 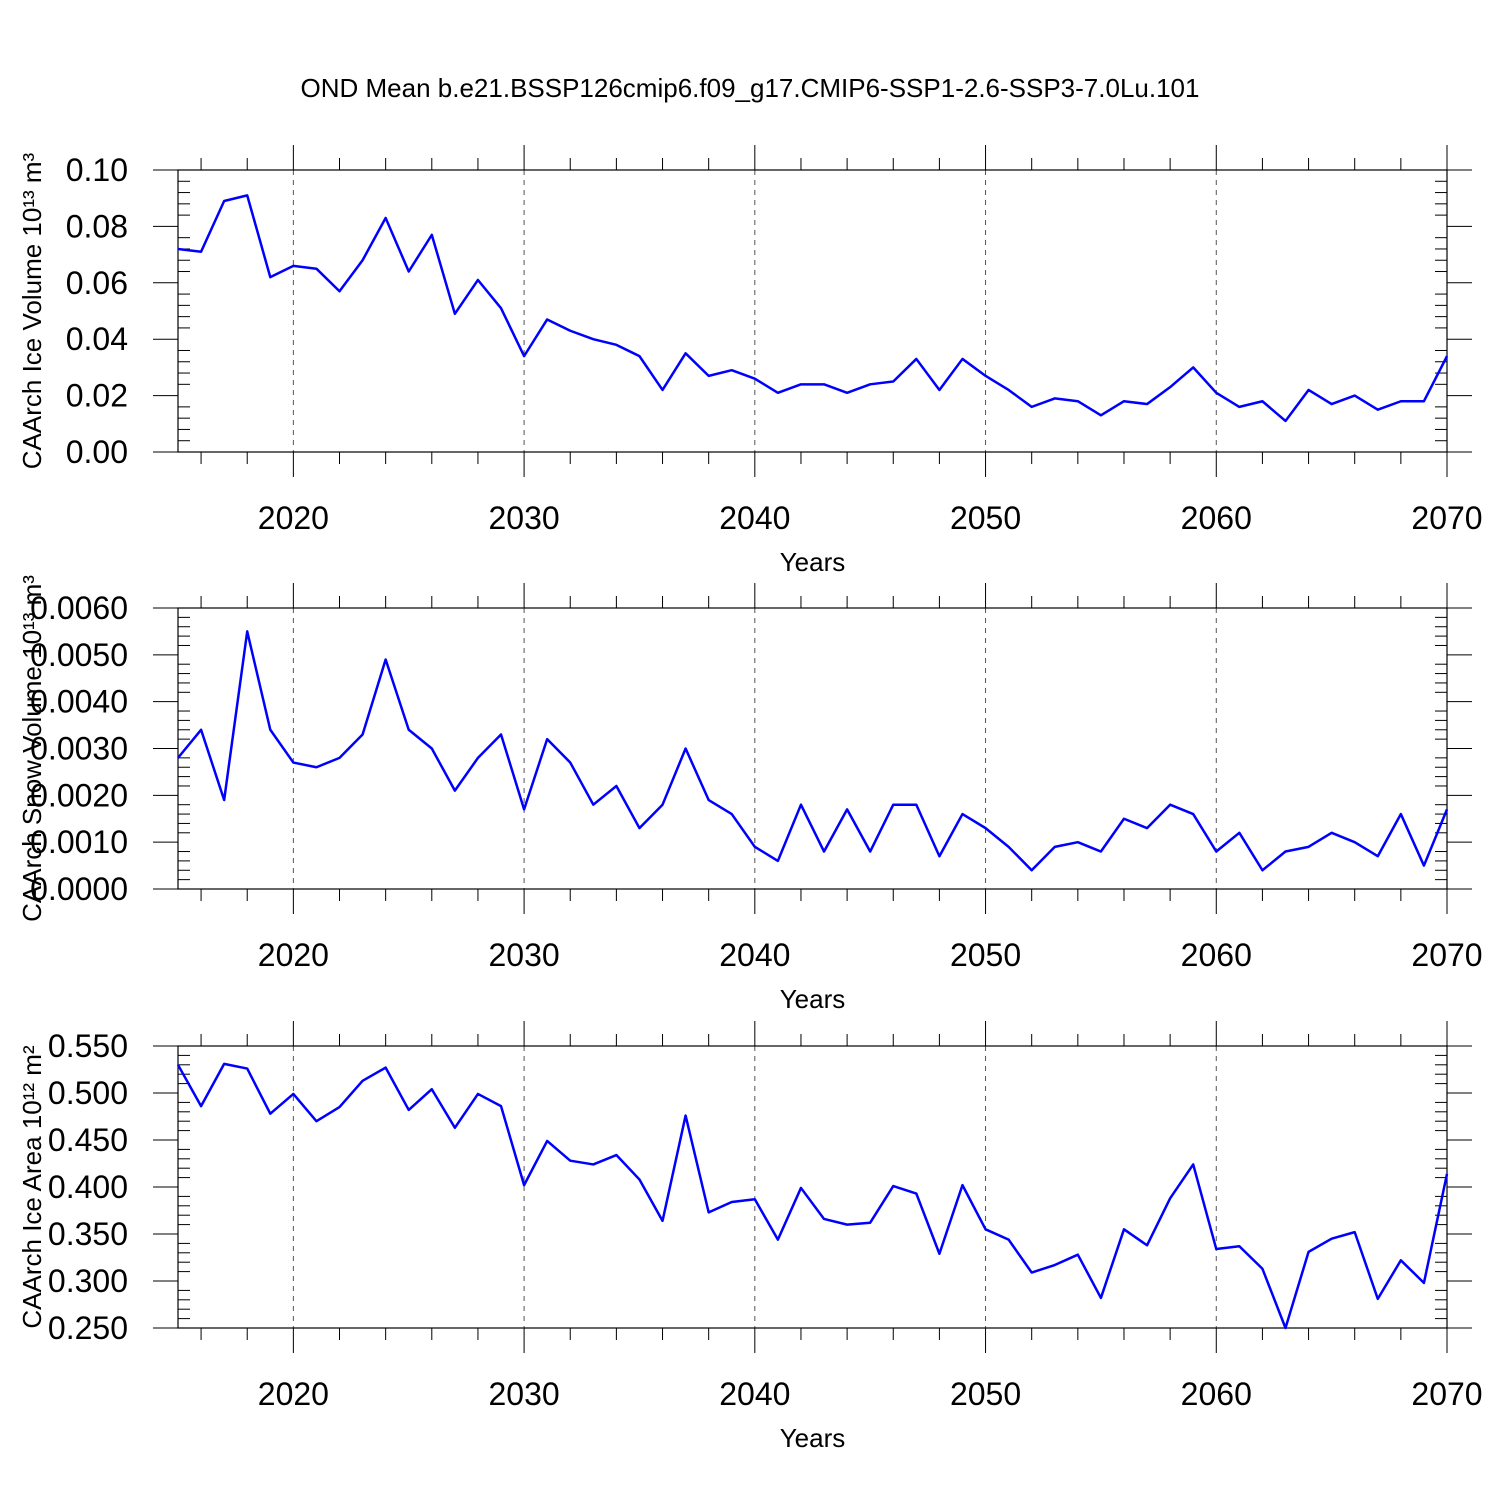 I want to click on y-axis-label: CAArch Ice Volume 10¹³ m³, so click(x=32, y=310).